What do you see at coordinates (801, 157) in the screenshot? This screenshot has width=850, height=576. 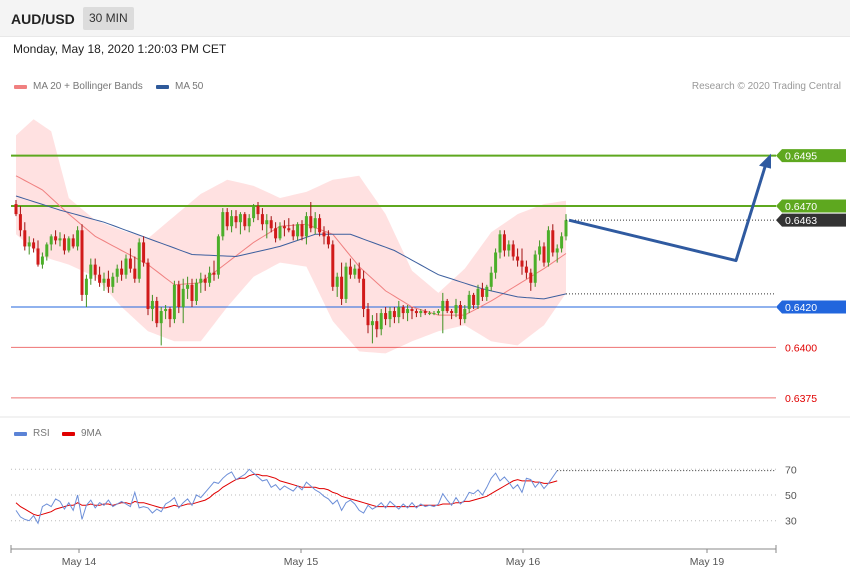 I see `level-label-0.6495: 0.6495` at bounding box center [801, 157].